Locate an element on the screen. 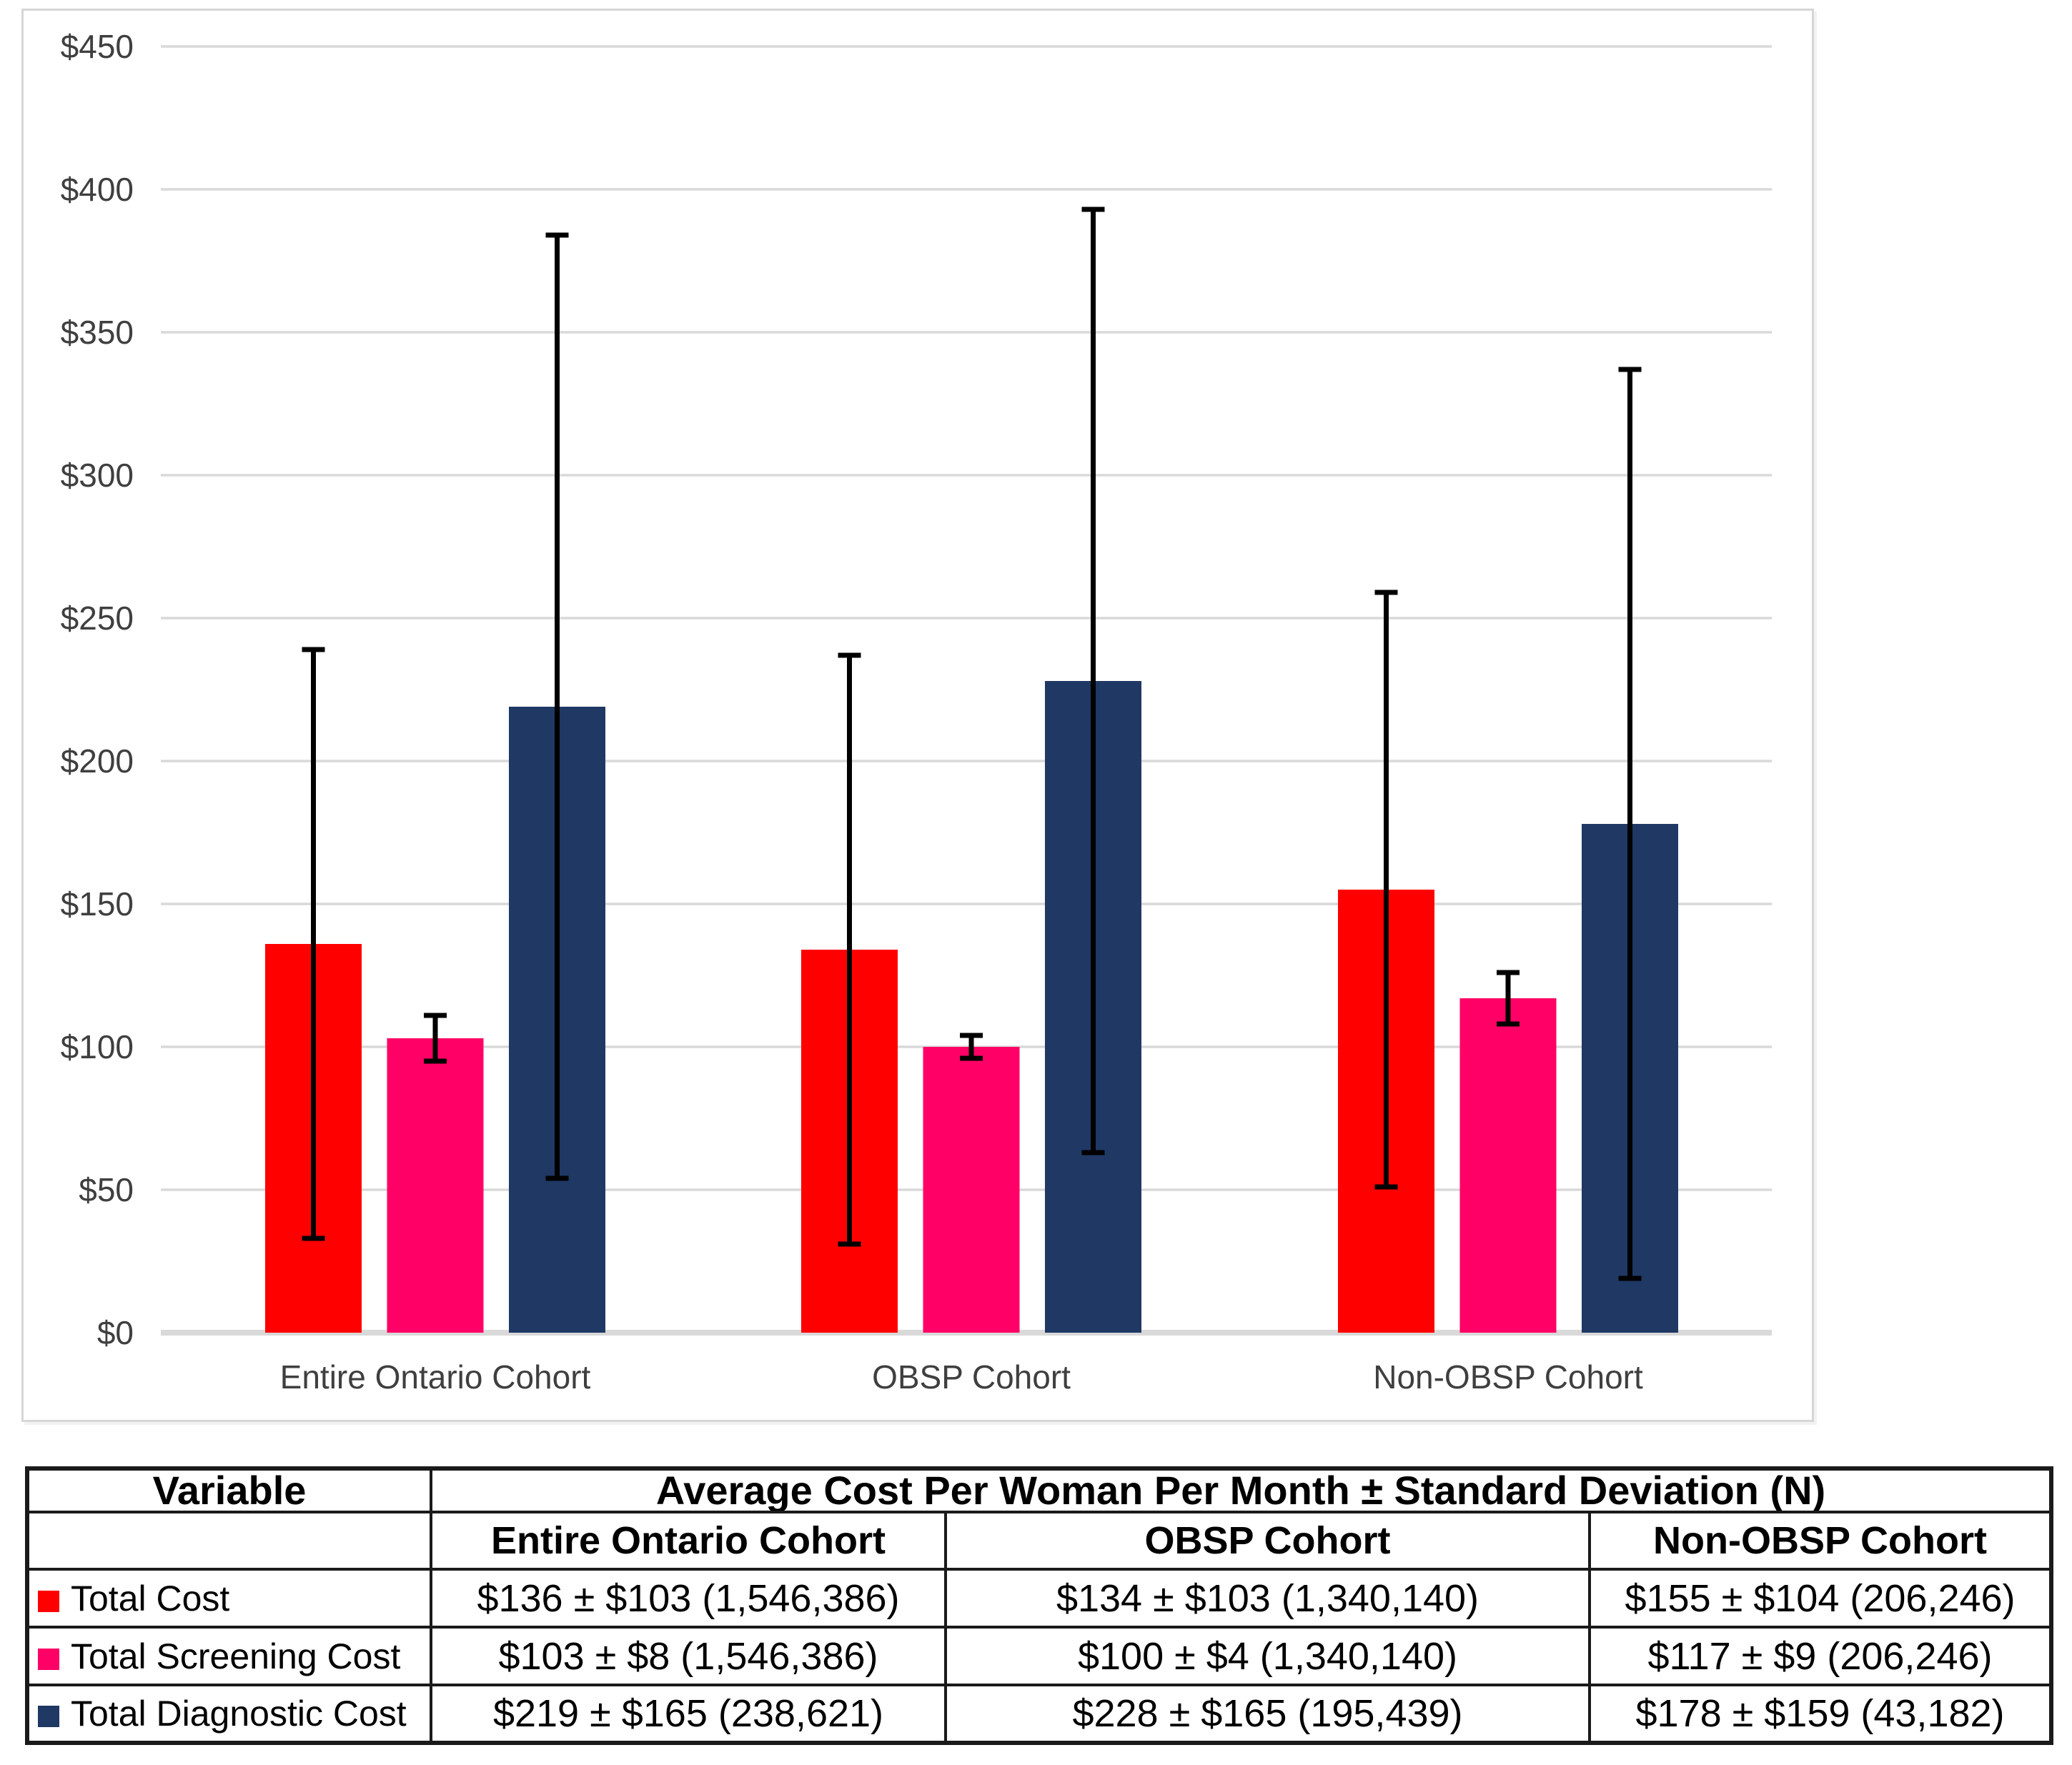 This screenshot has width=2072, height=1765. subheader-obsp-cohort: OBSP Cohort is located at coordinates (1267, 1541).